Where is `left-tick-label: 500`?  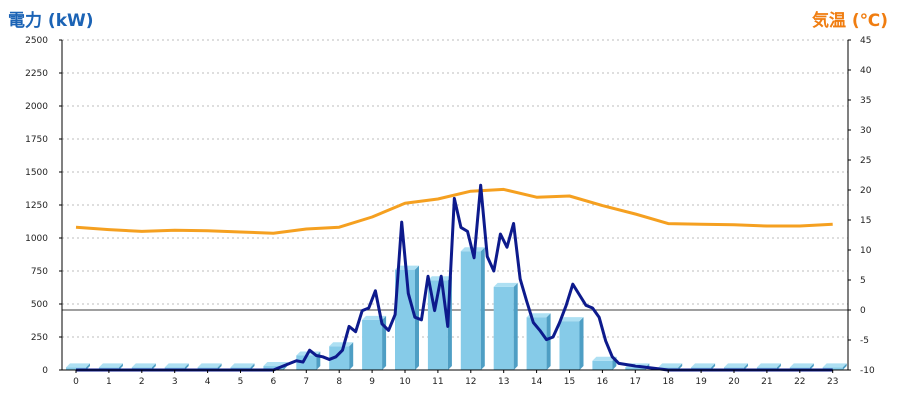 left-tick-label: 500 is located at coordinates (39, 305).